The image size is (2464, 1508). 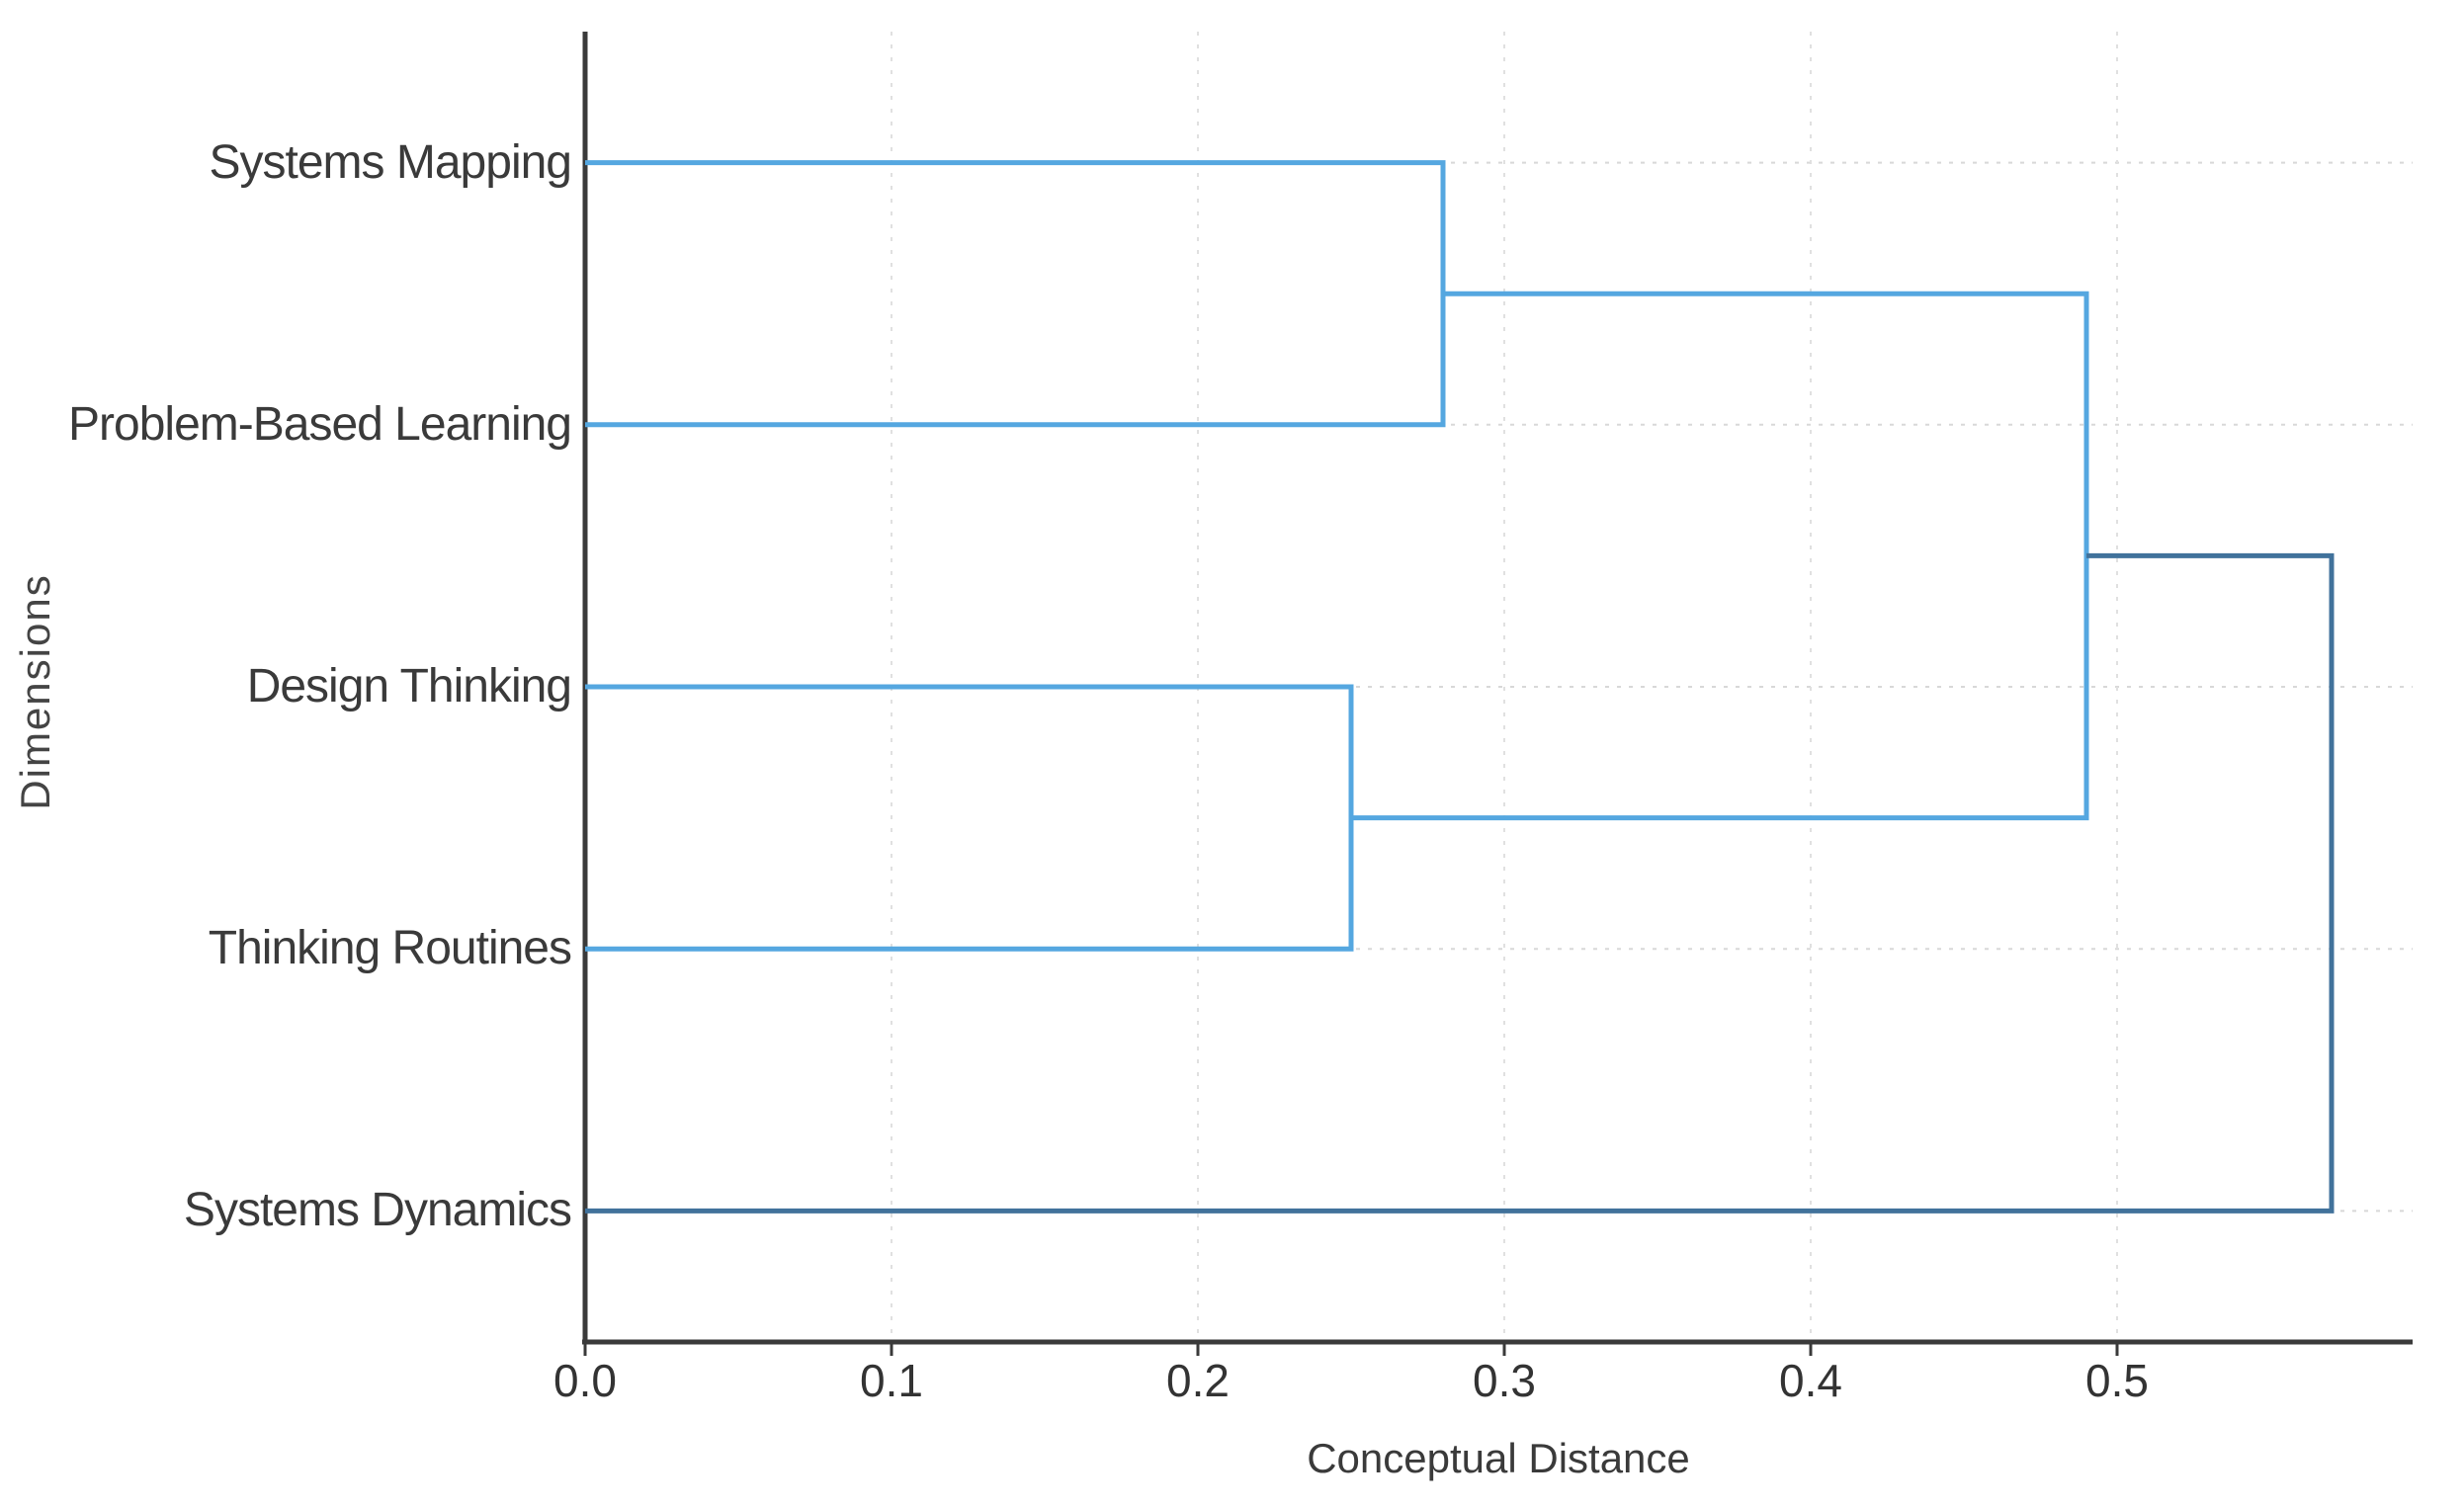 What do you see at coordinates (1504, 1380) in the screenshot?
I see `x-tick-label-0-3: 0.3` at bounding box center [1504, 1380].